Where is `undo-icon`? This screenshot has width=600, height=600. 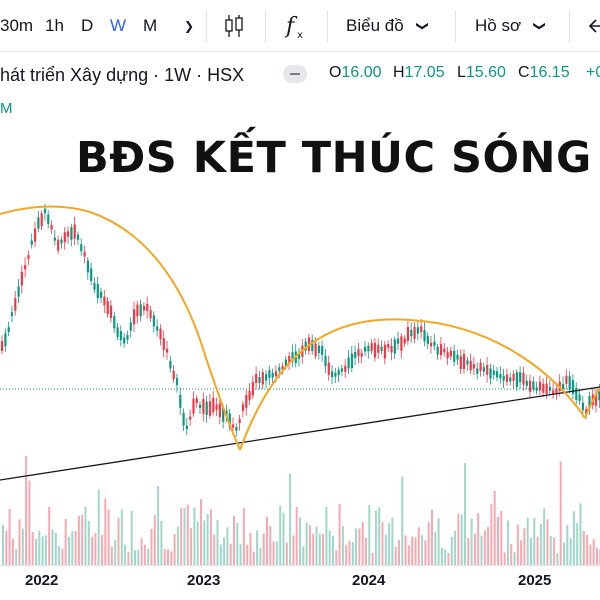 undo-icon is located at coordinates (594, 26).